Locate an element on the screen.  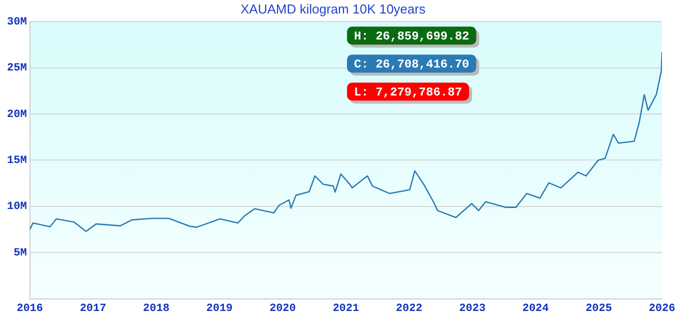
y-tick-label: 15M is located at coordinates (17, 160).